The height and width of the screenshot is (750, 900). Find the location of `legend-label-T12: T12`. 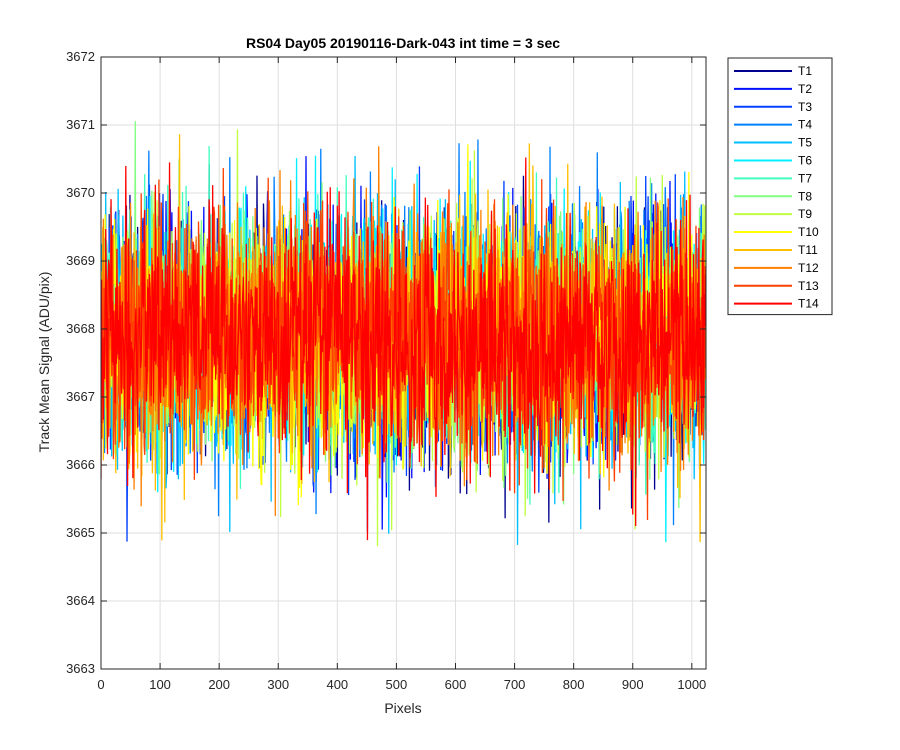

legend-label-T12: T12 is located at coordinates (808, 268).